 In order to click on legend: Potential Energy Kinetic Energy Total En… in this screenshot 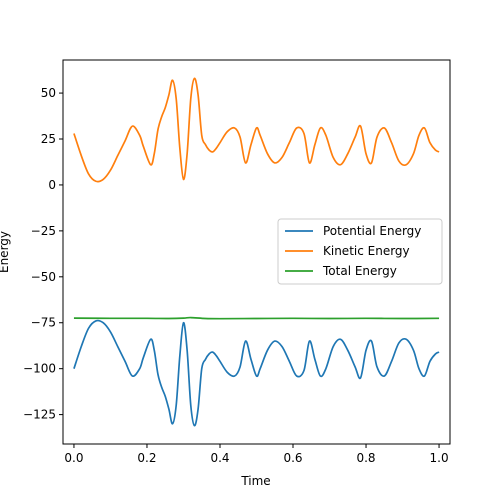, I will do `click(360, 251)`.